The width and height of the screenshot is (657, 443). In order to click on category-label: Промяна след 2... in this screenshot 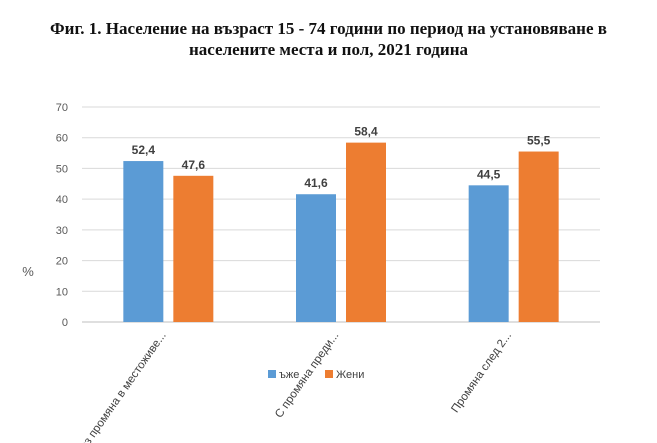, I will do `click(481, 372)`.